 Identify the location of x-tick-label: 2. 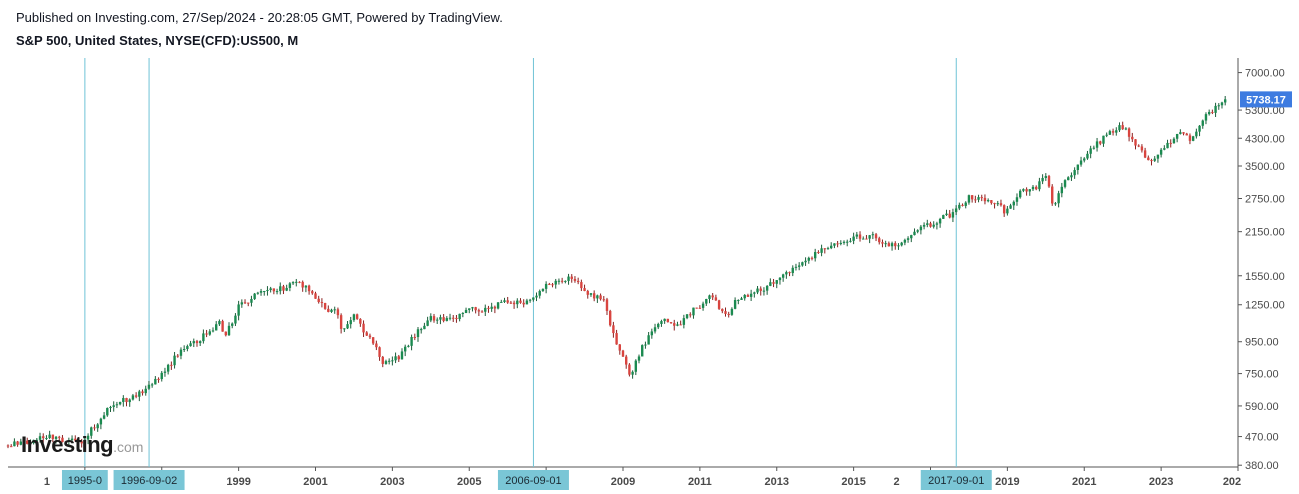
(896, 482).